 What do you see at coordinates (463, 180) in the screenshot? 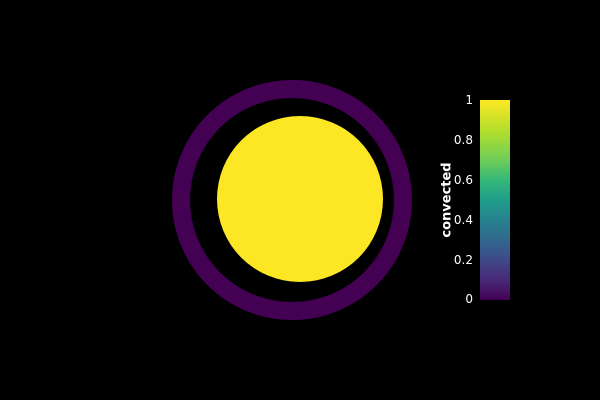
I see `colorbar-tick-label: 0.6` at bounding box center [463, 180].